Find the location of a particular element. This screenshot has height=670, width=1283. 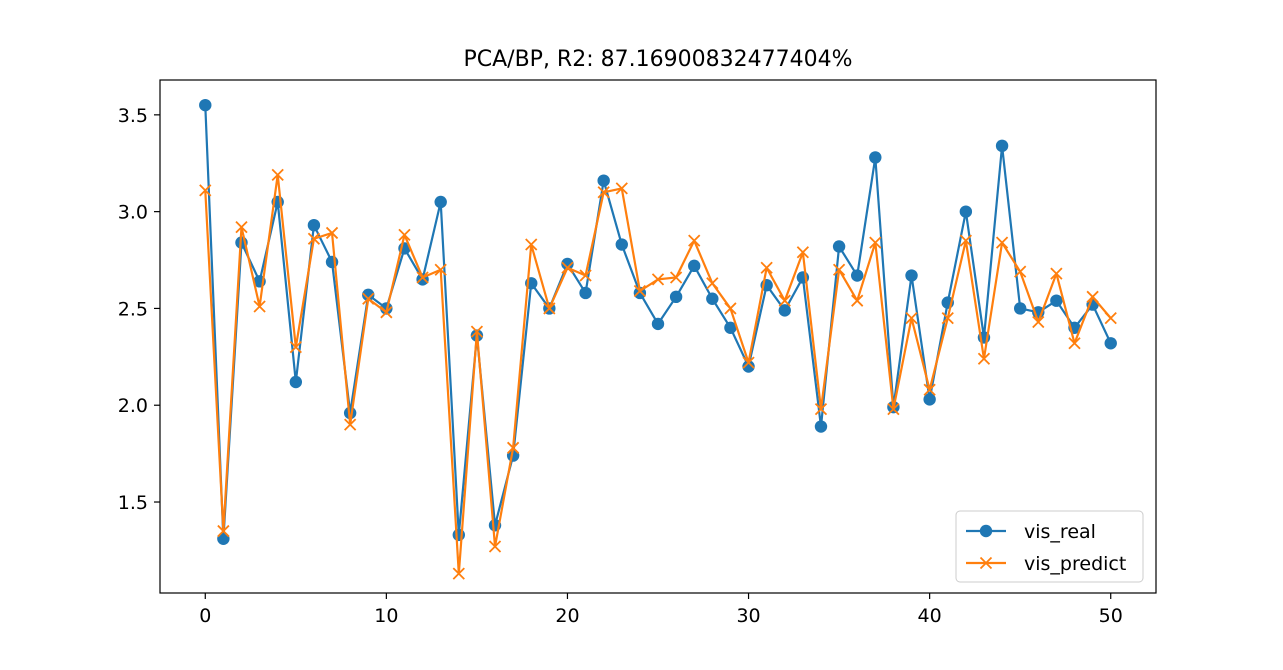

y-tick-label: 3.5 is located at coordinates (133, 116).